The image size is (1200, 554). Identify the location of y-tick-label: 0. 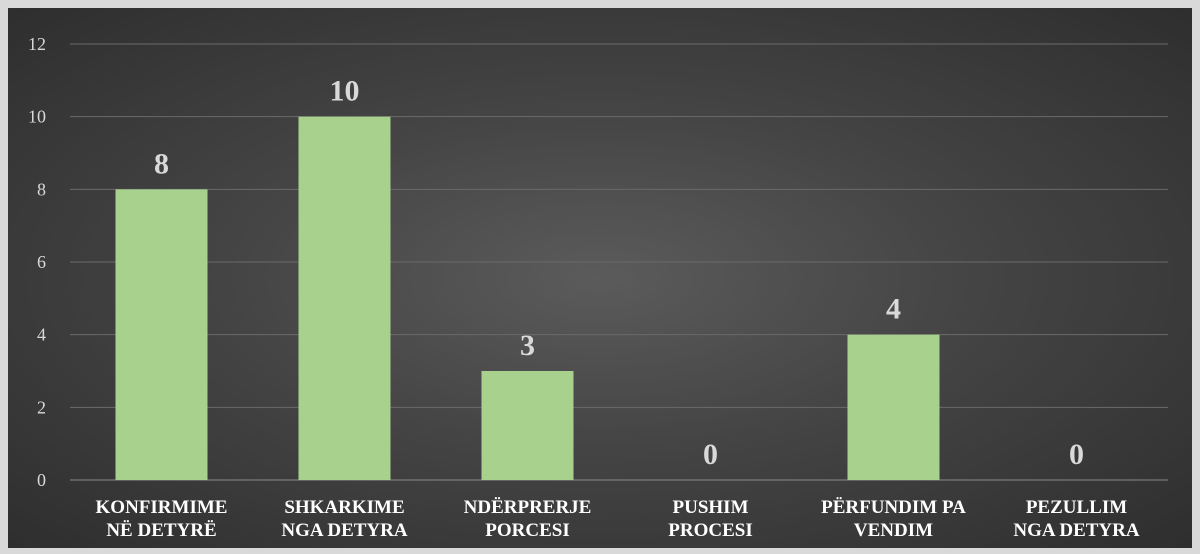
(41, 480).